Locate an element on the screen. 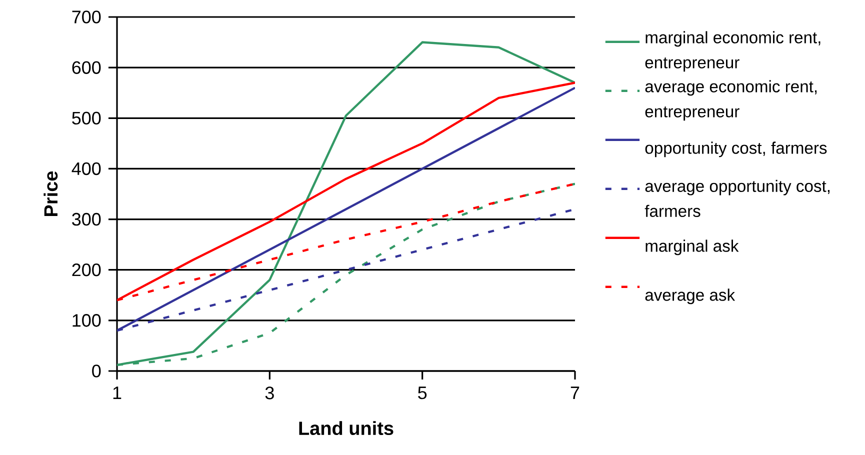 The height and width of the screenshot is (455, 865). y-tick-label: 400 is located at coordinates (86, 169).